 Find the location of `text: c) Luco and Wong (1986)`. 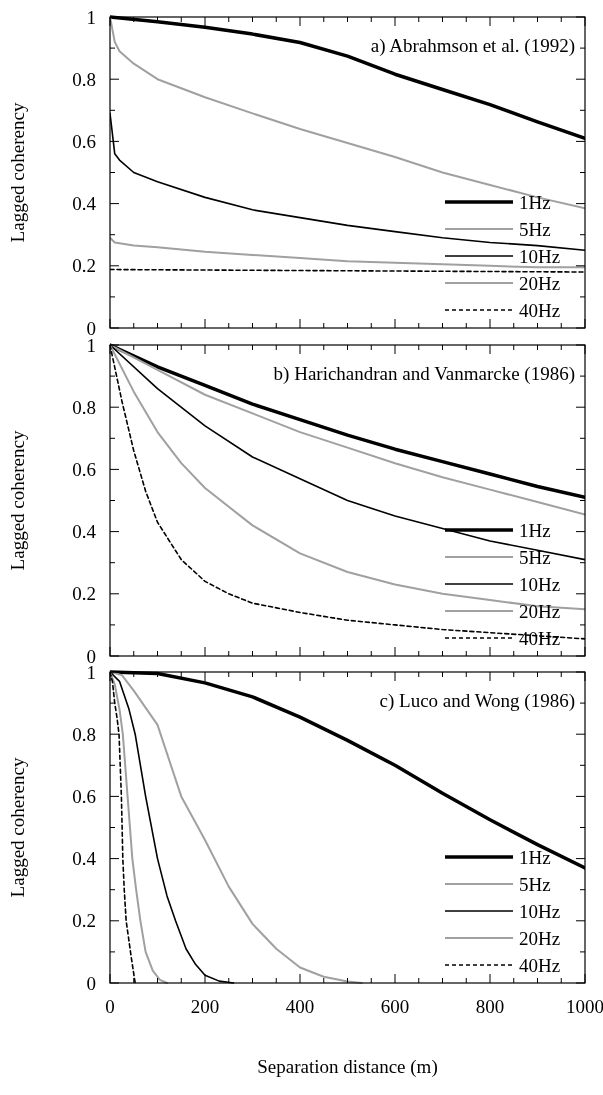

text: c) Luco and Wong (1986) is located at coordinates (477, 701).